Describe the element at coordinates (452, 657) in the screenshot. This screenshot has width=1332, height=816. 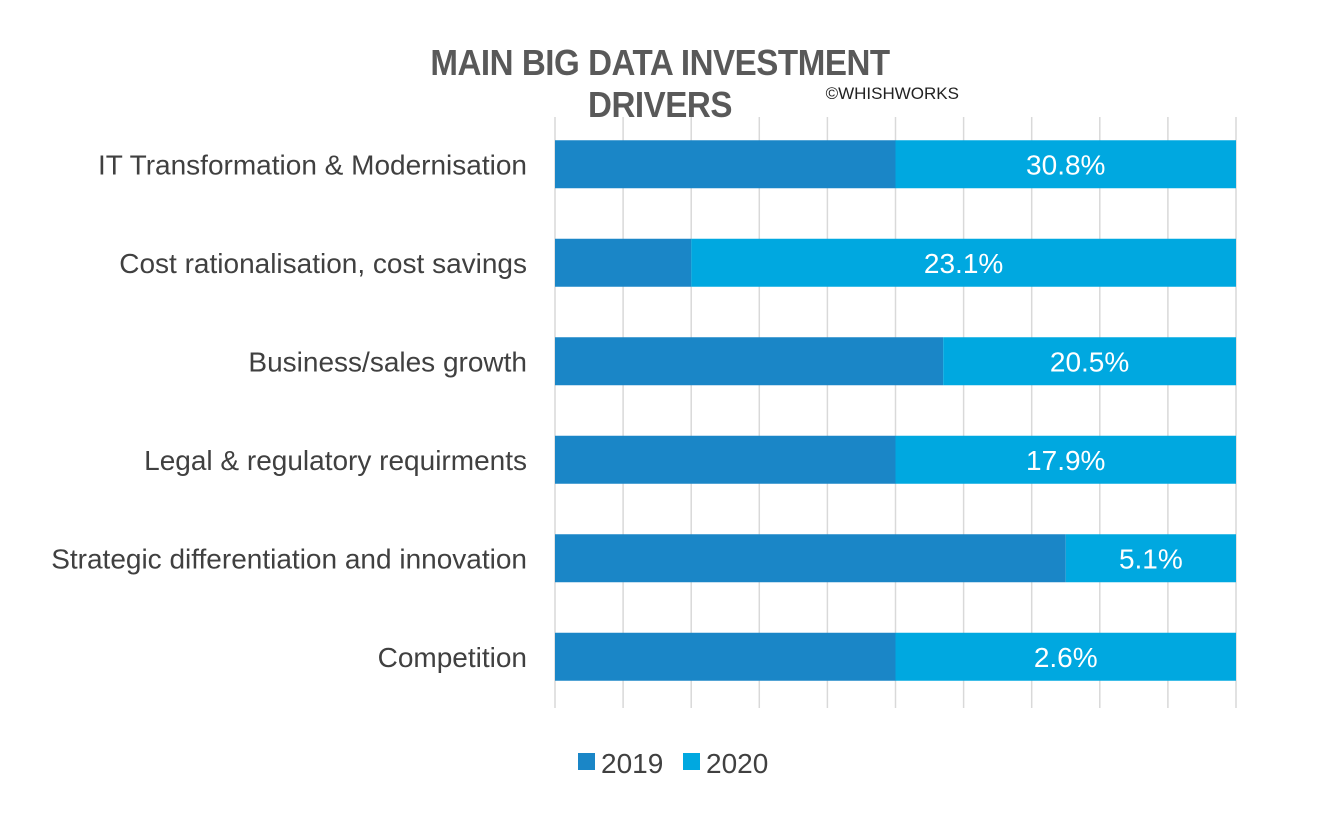
I see `category-label-6: Competition` at that location.